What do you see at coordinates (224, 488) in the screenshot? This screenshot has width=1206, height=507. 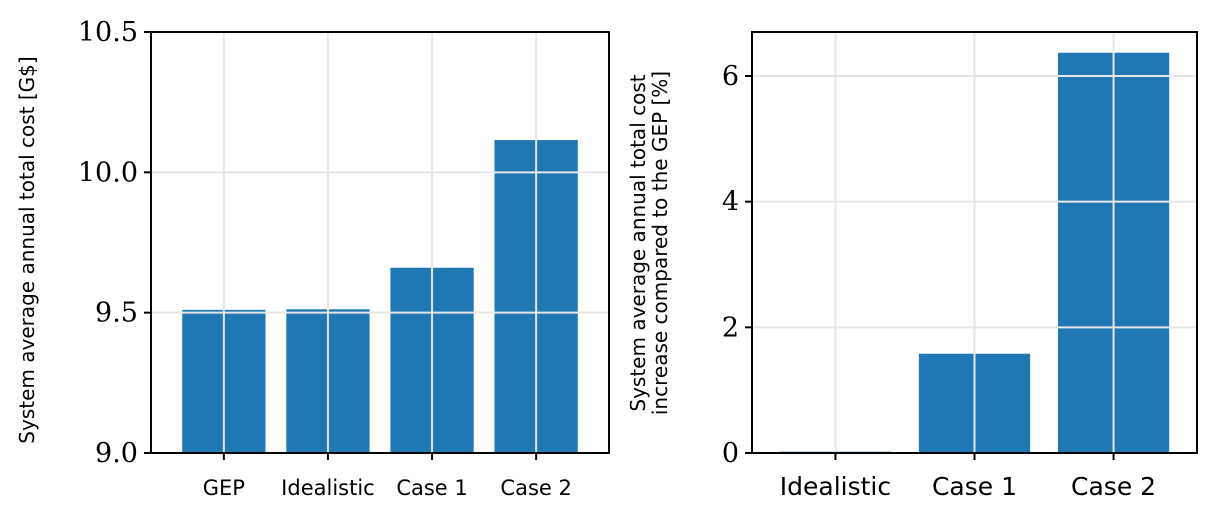 I see `x-tick-label: GEP` at bounding box center [224, 488].